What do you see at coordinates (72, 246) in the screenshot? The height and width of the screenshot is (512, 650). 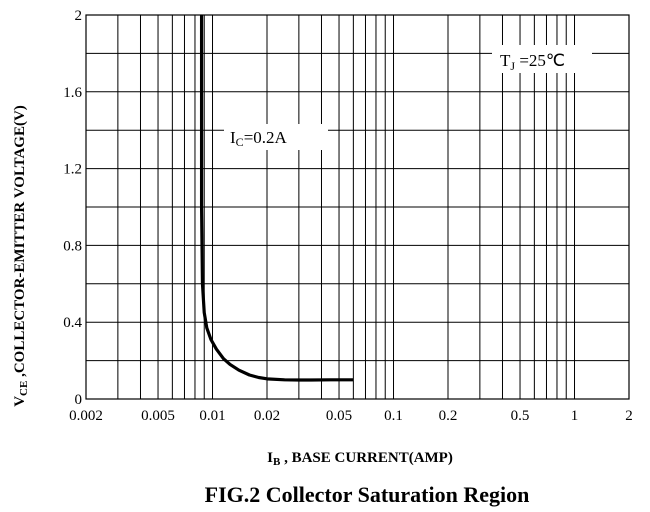 I see `y-tick-label: 0.8` at bounding box center [72, 246].